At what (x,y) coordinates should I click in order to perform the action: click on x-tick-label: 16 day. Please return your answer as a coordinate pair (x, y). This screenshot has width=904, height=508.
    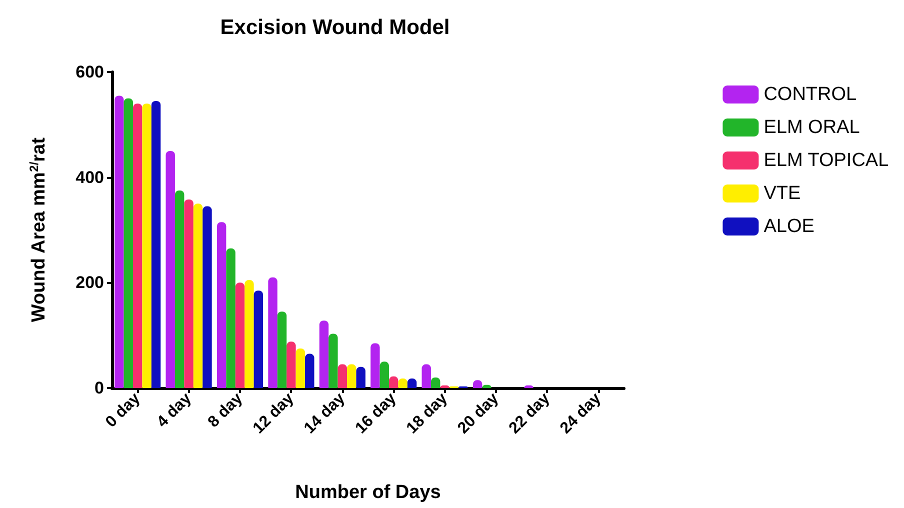
    Looking at the image, I should click on (376, 414).